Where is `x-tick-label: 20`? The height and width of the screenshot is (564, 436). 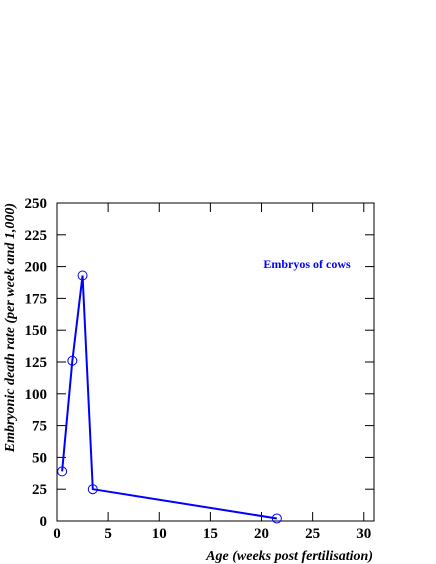
x-tick-label: 20 is located at coordinates (261, 534).